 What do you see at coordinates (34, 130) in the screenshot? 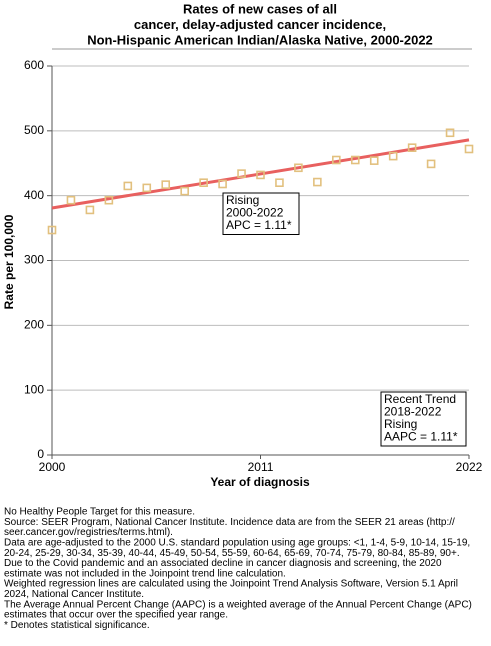
I see `y-tick-label: 500` at bounding box center [34, 130].